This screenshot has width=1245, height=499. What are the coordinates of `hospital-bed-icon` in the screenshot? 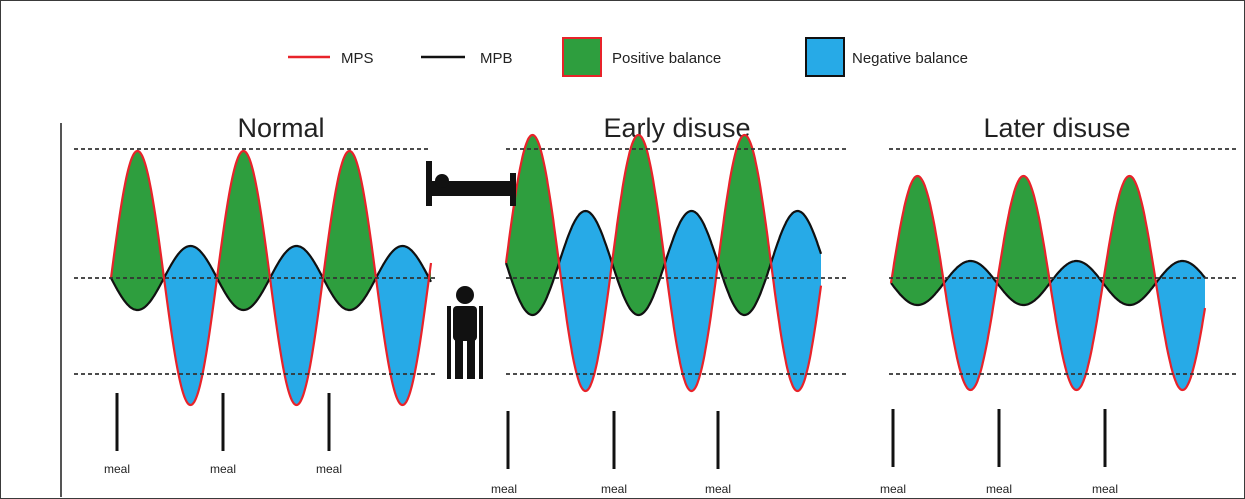 It's located at (471, 183).